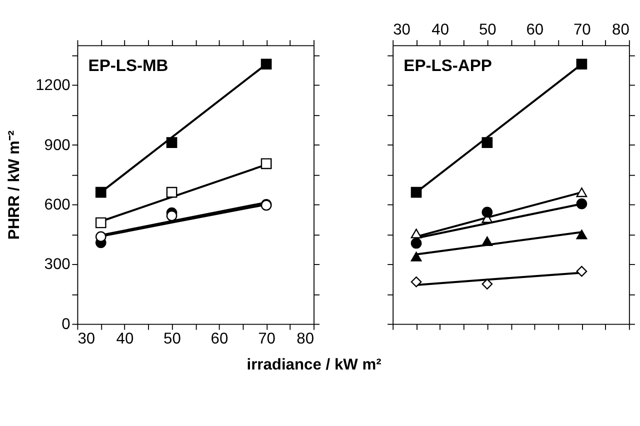  Describe the element at coordinates (57, 265) in the screenshot. I see `y-tick-label: 300` at that location.